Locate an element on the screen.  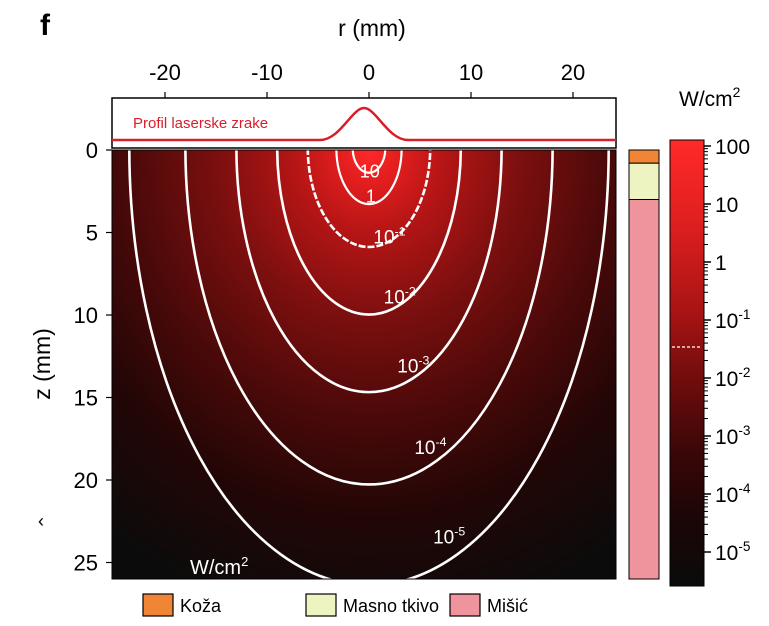
colorbar-tick-label: 10⁻³ is located at coordinates (733, 436).